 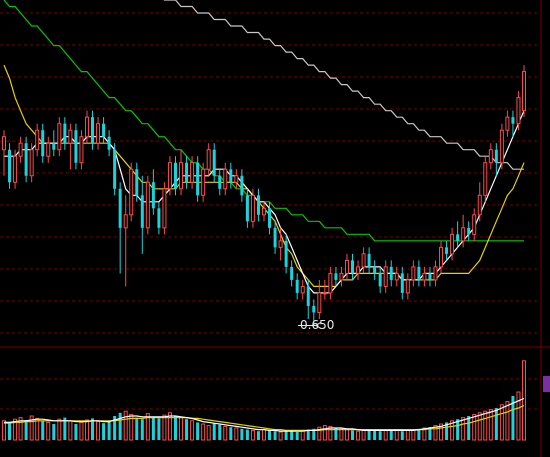 What do you see at coordinates (317, 325) in the screenshot?
I see `low-price-annotation: 0.650` at bounding box center [317, 325].